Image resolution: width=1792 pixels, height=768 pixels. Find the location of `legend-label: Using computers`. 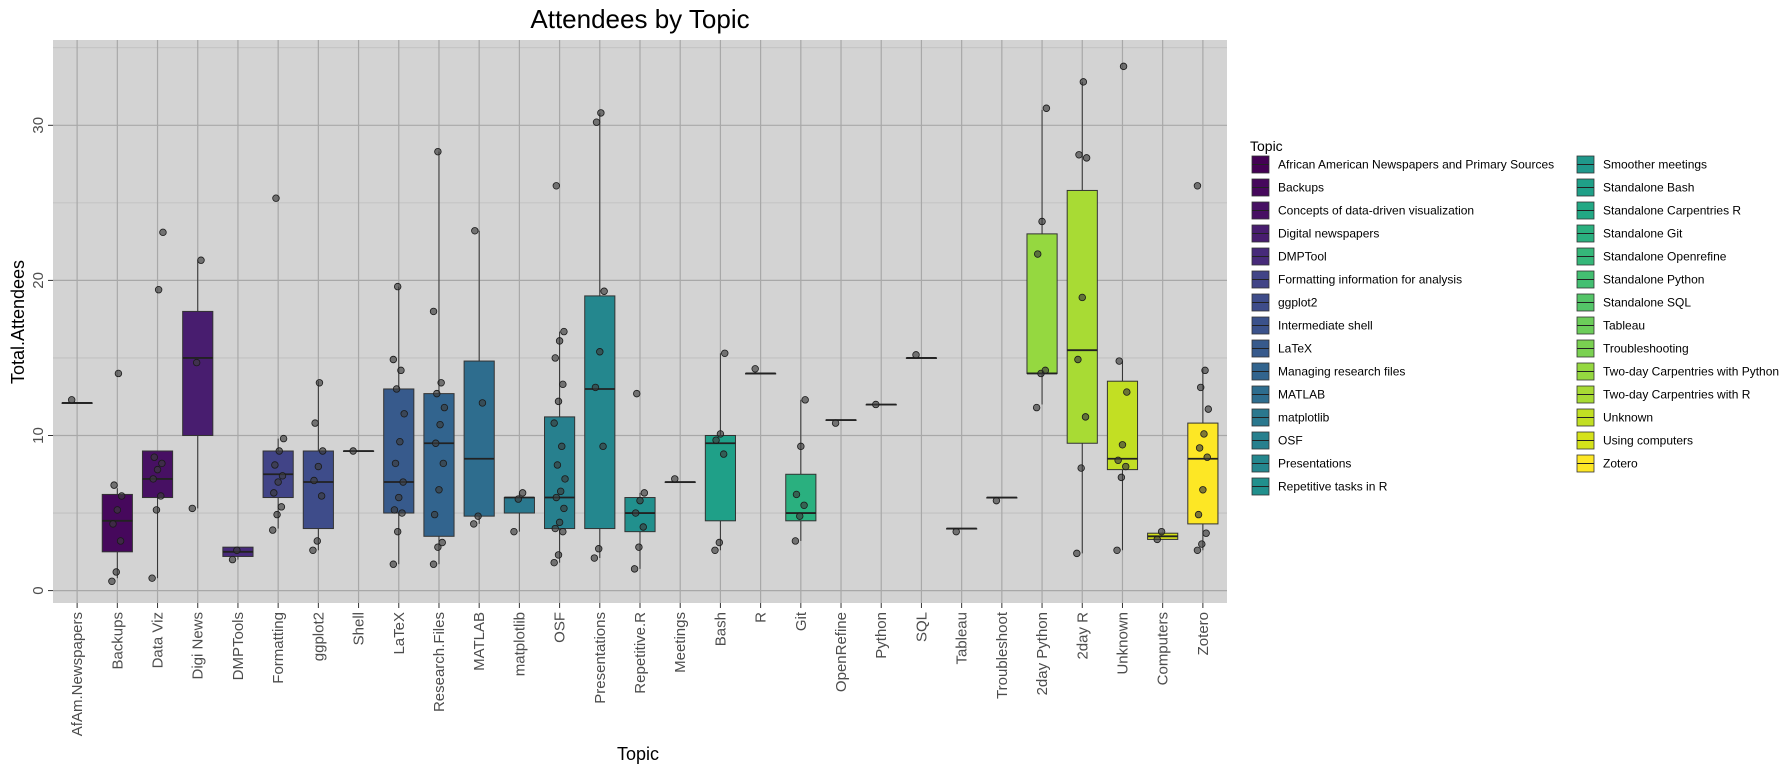

legend-label: Using computers is located at coordinates (1648, 441).